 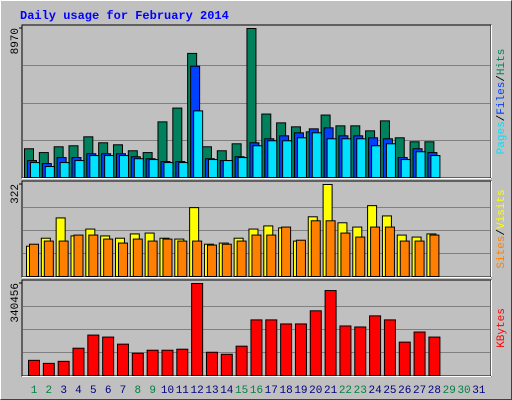 What do you see at coordinates (49, 391) in the screenshot?
I see `x-tick-label: 2` at bounding box center [49, 391].